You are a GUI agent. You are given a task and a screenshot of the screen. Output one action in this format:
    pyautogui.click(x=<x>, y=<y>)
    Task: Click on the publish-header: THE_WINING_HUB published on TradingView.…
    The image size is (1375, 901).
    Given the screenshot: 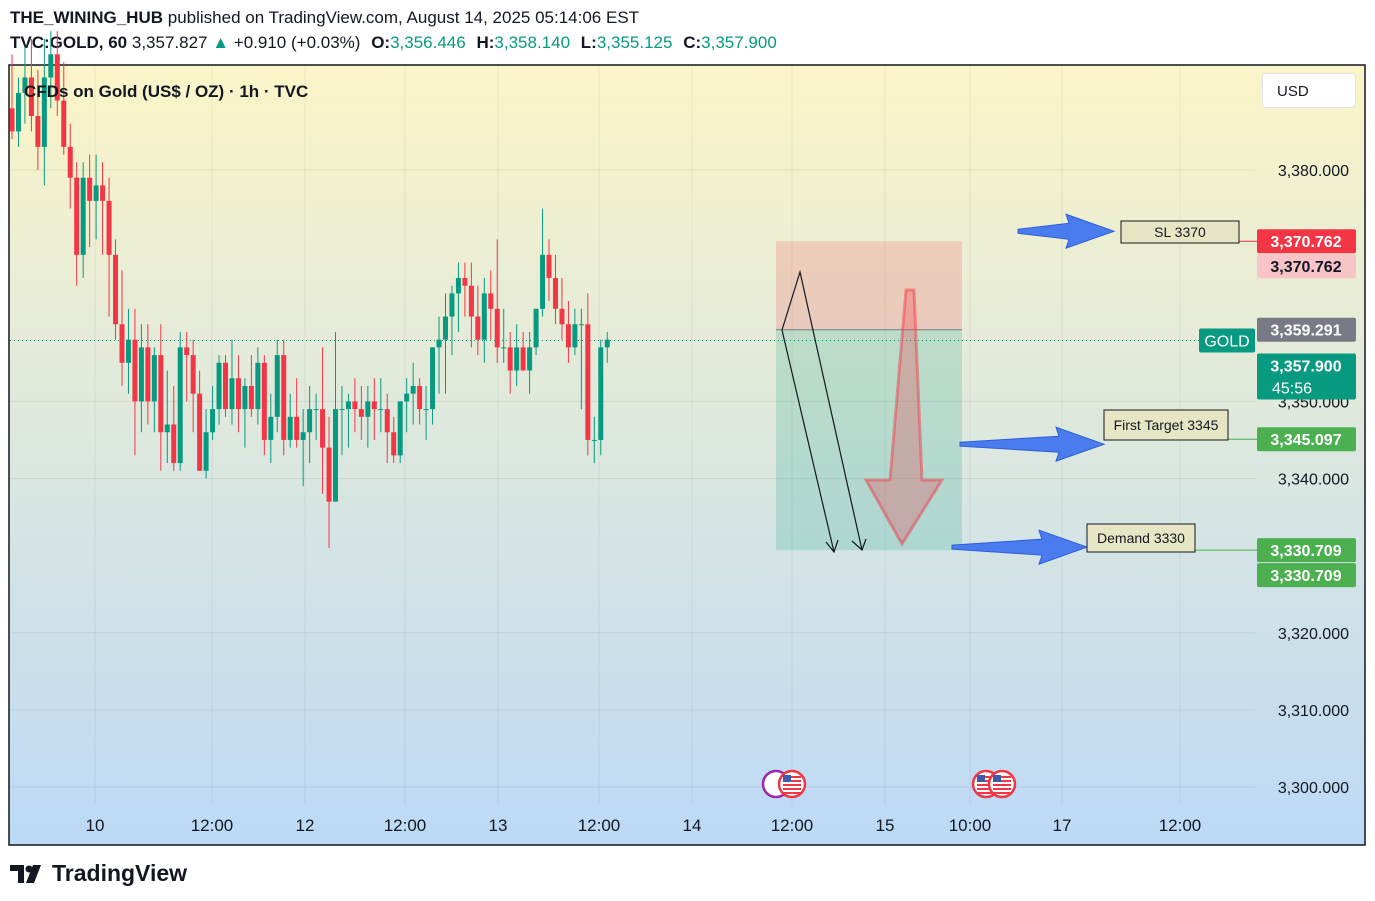 What is the action you would take?
    pyautogui.click(x=324, y=18)
    